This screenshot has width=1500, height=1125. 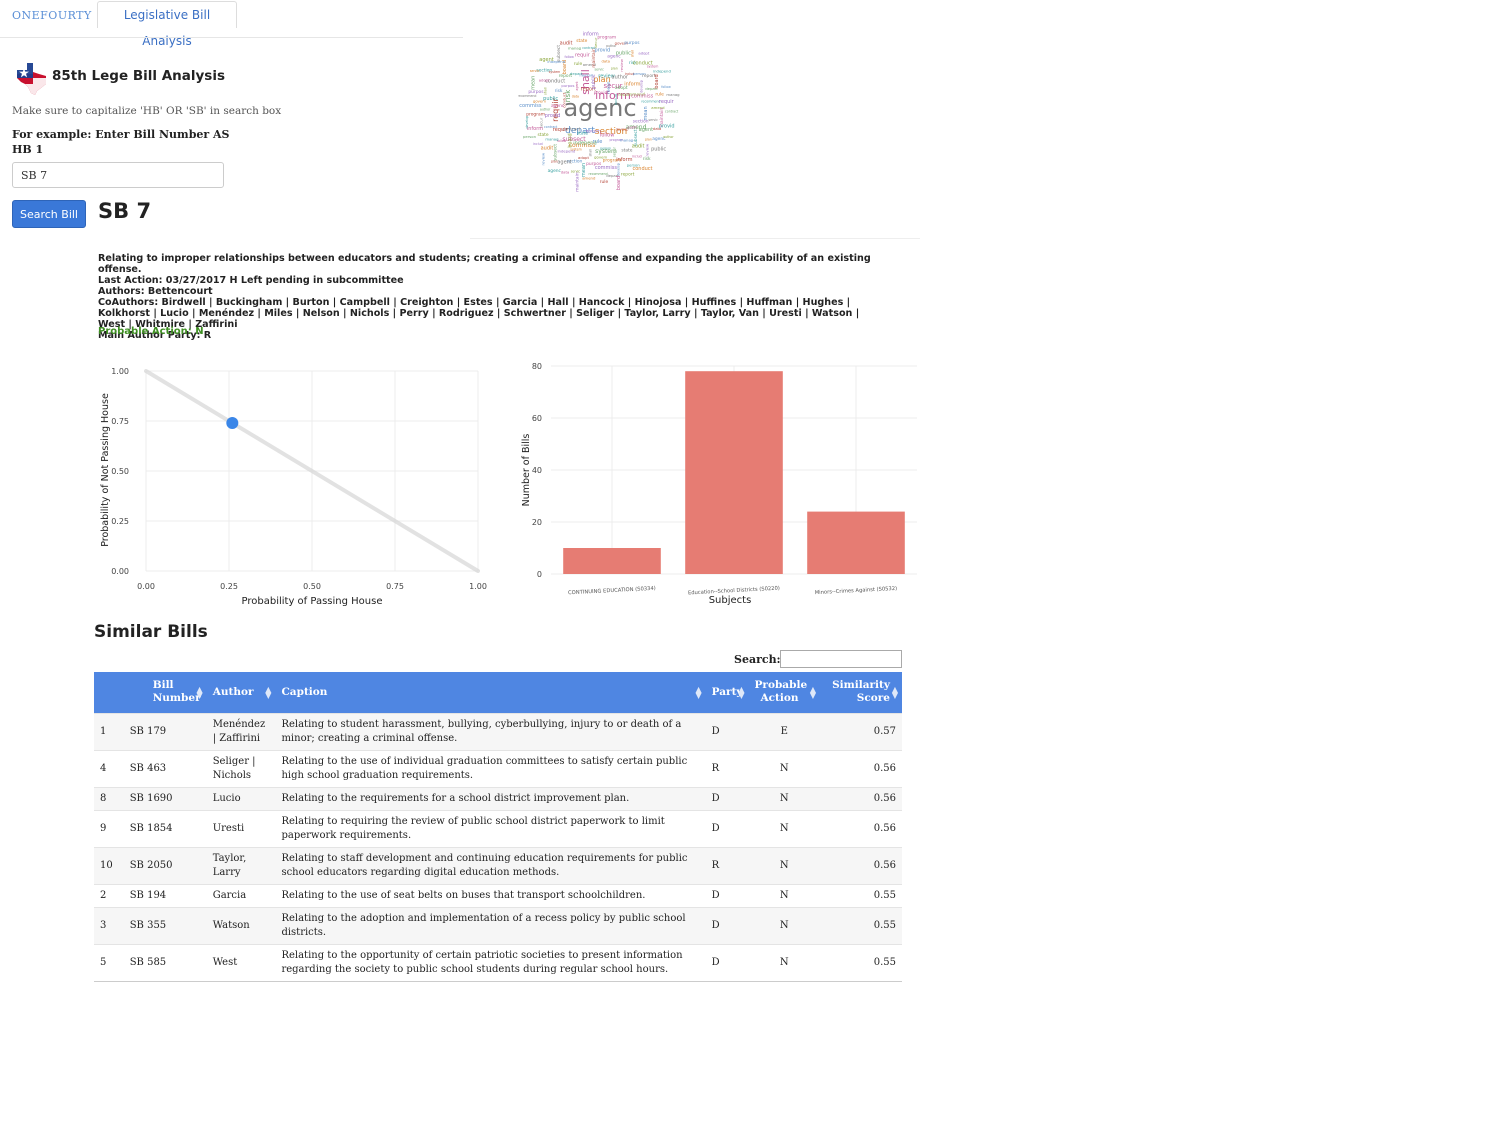 What do you see at coordinates (233, 691) in the screenshot?
I see `column-header-label: Author` at bounding box center [233, 691].